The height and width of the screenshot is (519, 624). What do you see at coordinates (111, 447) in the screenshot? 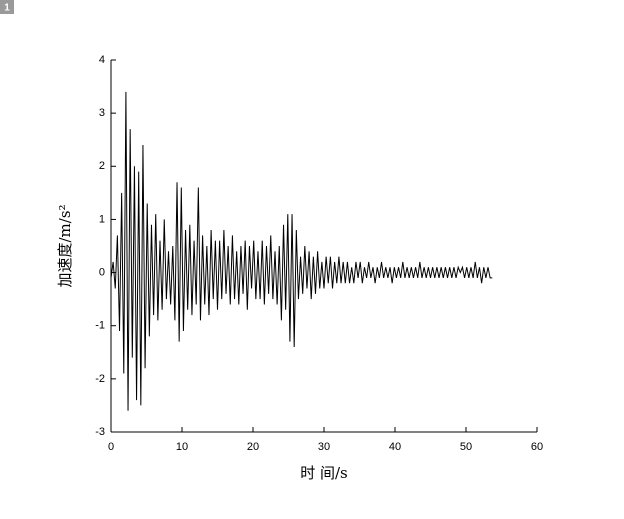
I see `x-tick-label: 0` at bounding box center [111, 447].